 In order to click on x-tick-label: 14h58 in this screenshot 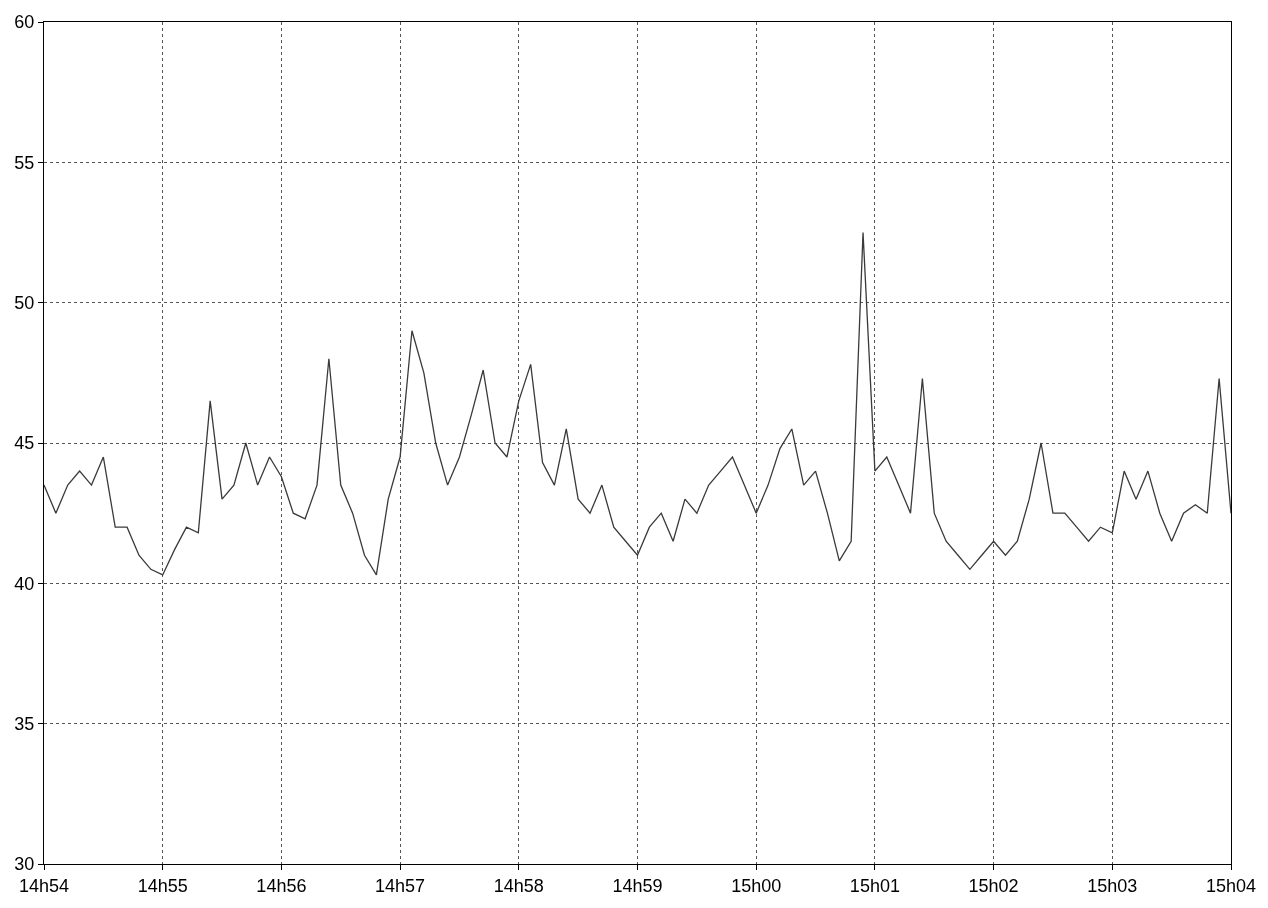, I will do `click(518, 885)`.